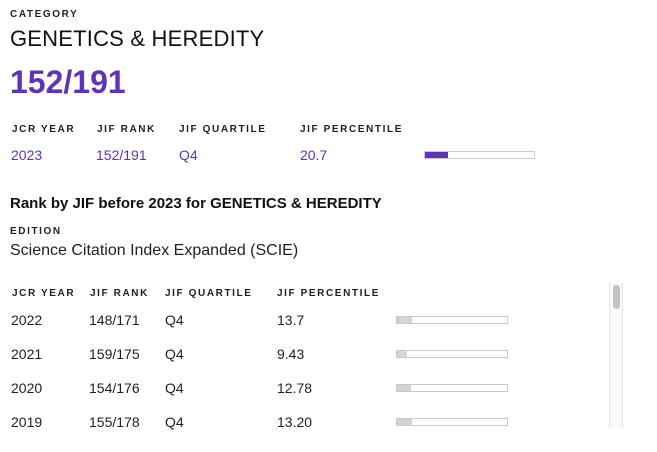  What do you see at coordinates (119, 293) in the screenshot?
I see `history-header-jif-rank: JIF RANK` at bounding box center [119, 293].